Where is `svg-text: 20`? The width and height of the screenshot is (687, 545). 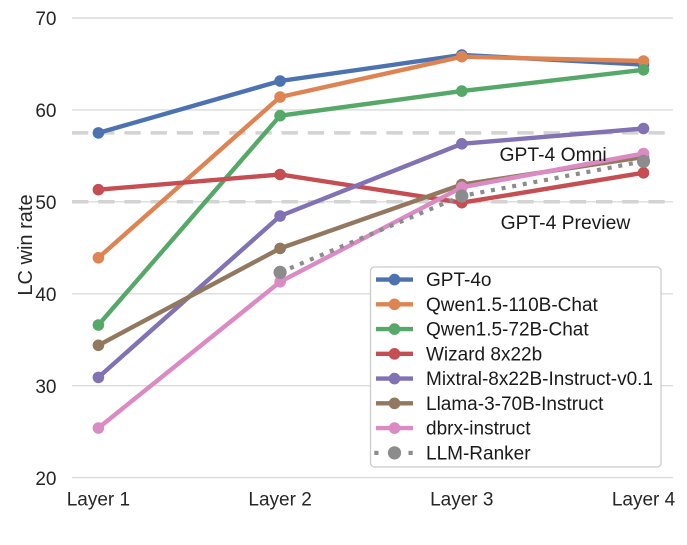 svg-text: 20 is located at coordinates (45, 479).